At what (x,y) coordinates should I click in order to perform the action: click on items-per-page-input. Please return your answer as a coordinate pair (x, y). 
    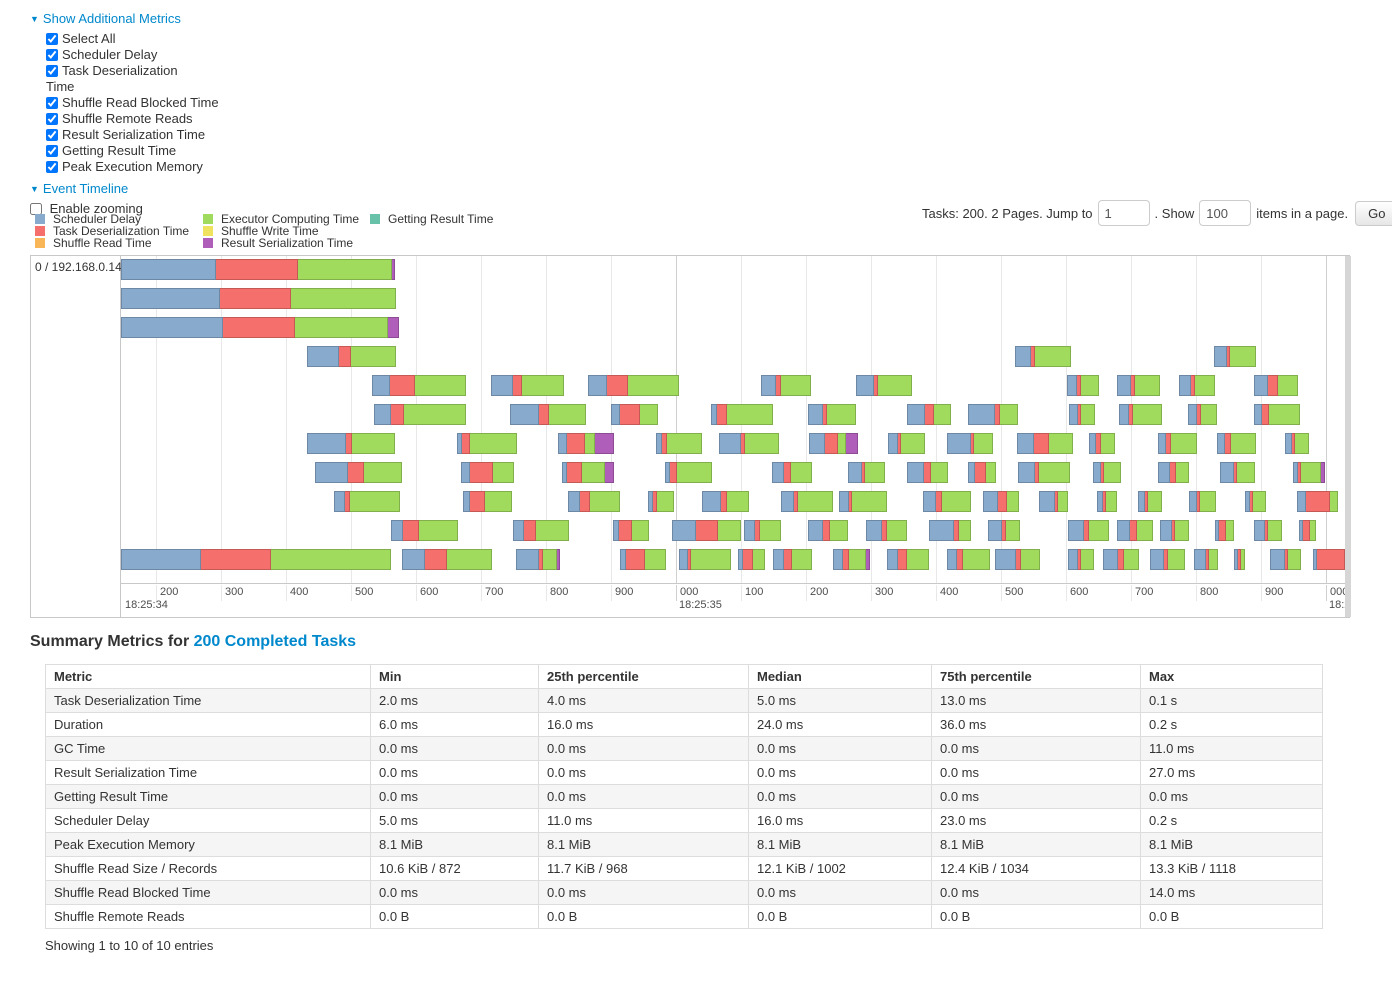
    Looking at the image, I should click on (1225, 213).